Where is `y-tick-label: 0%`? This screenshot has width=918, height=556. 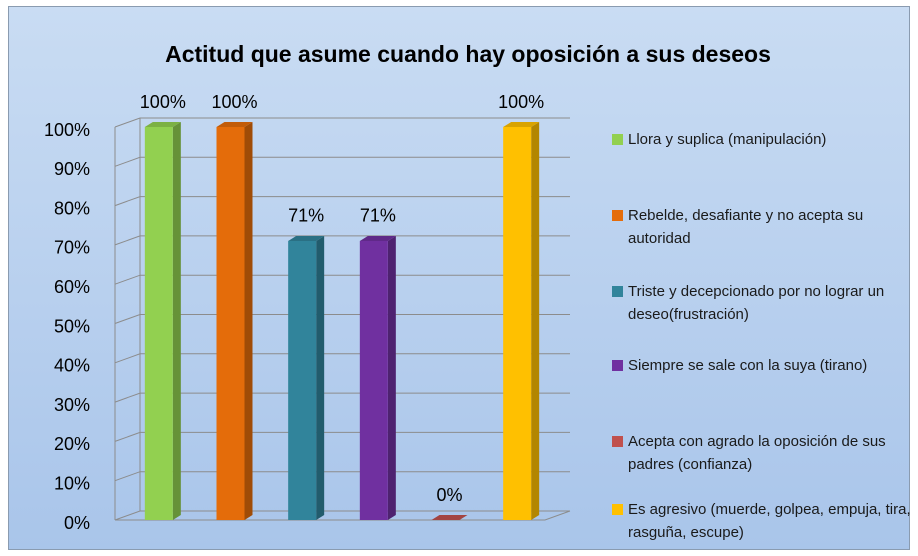
y-tick-label: 0% is located at coordinates (77, 523).